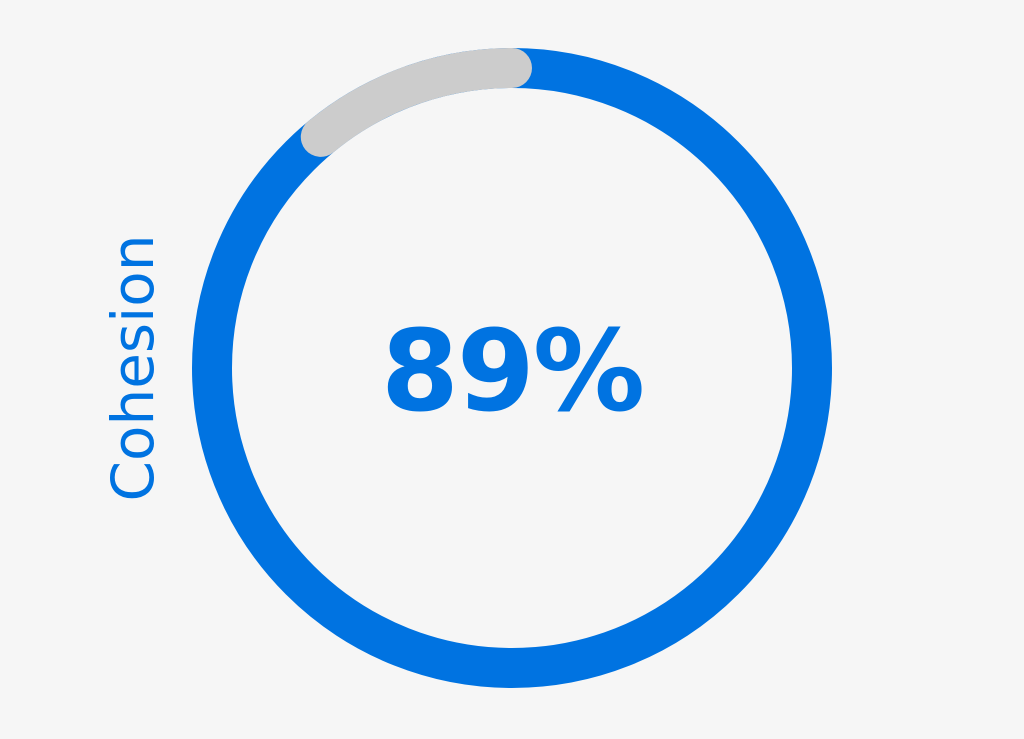 Image resolution: width=1024 pixels, height=739 pixels. I want to click on gauge-value: 89%, so click(512, 372).